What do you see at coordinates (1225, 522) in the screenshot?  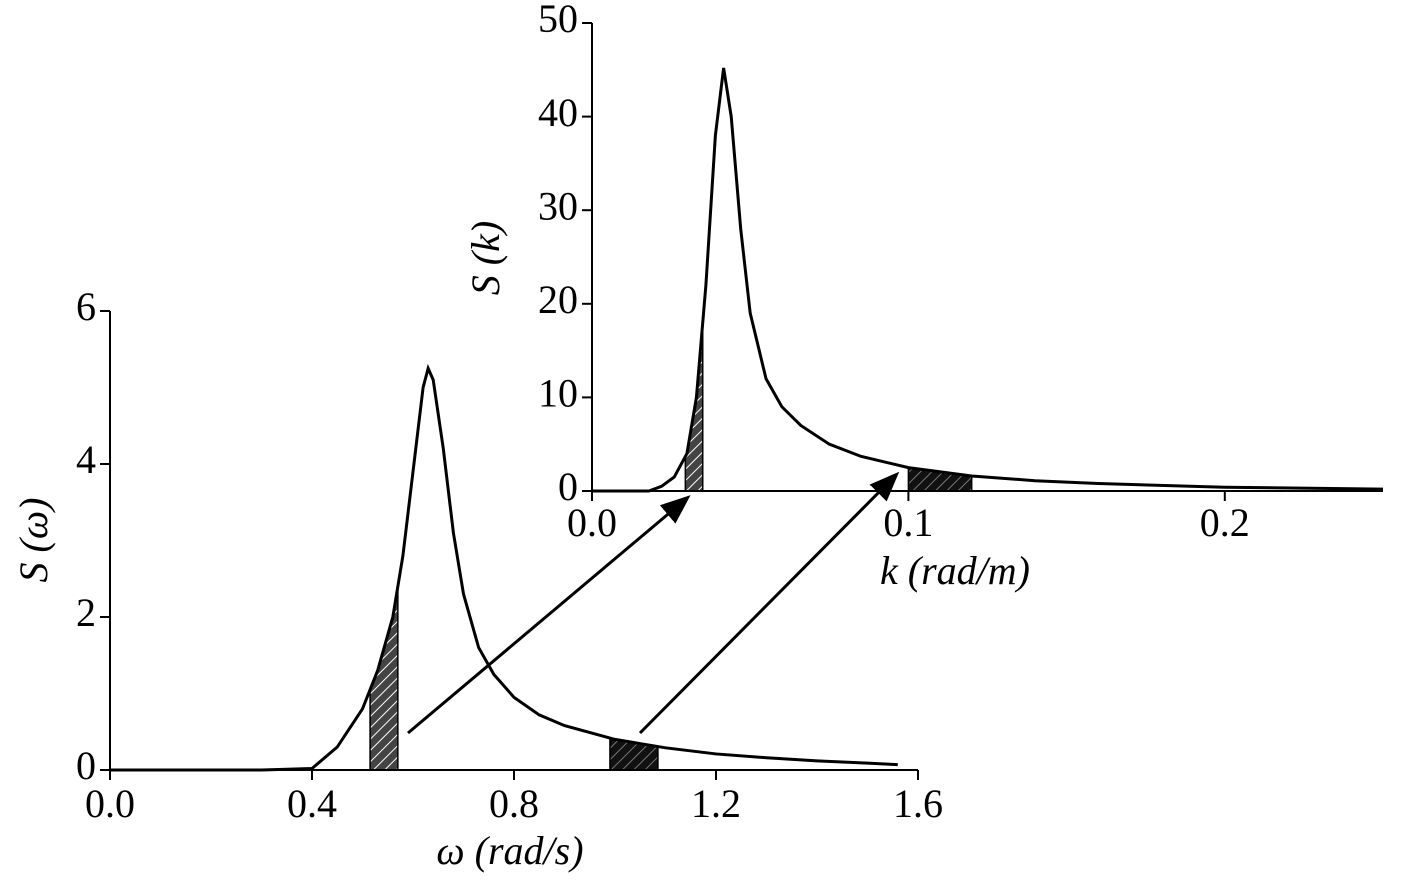 I see `x-tick-label: 0.2` at bounding box center [1225, 522].